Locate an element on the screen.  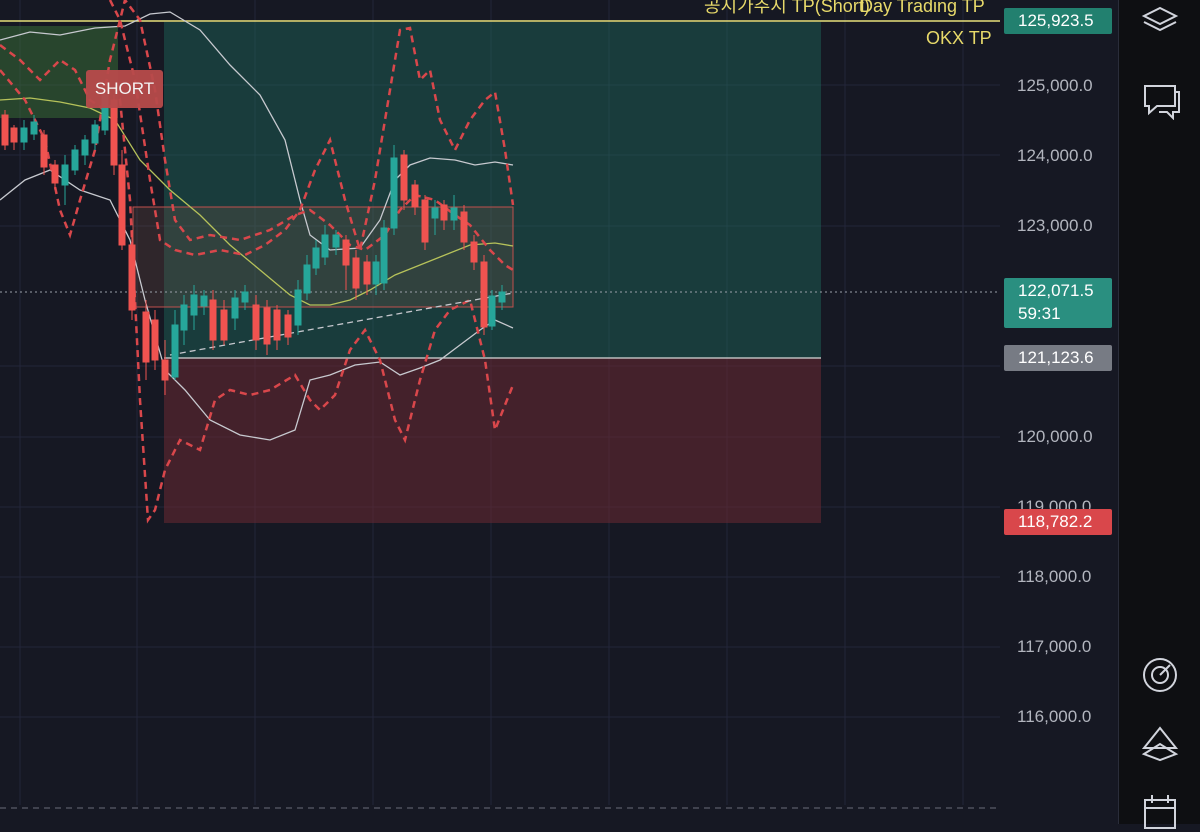
target-icon is located at coordinates (1160, 675).